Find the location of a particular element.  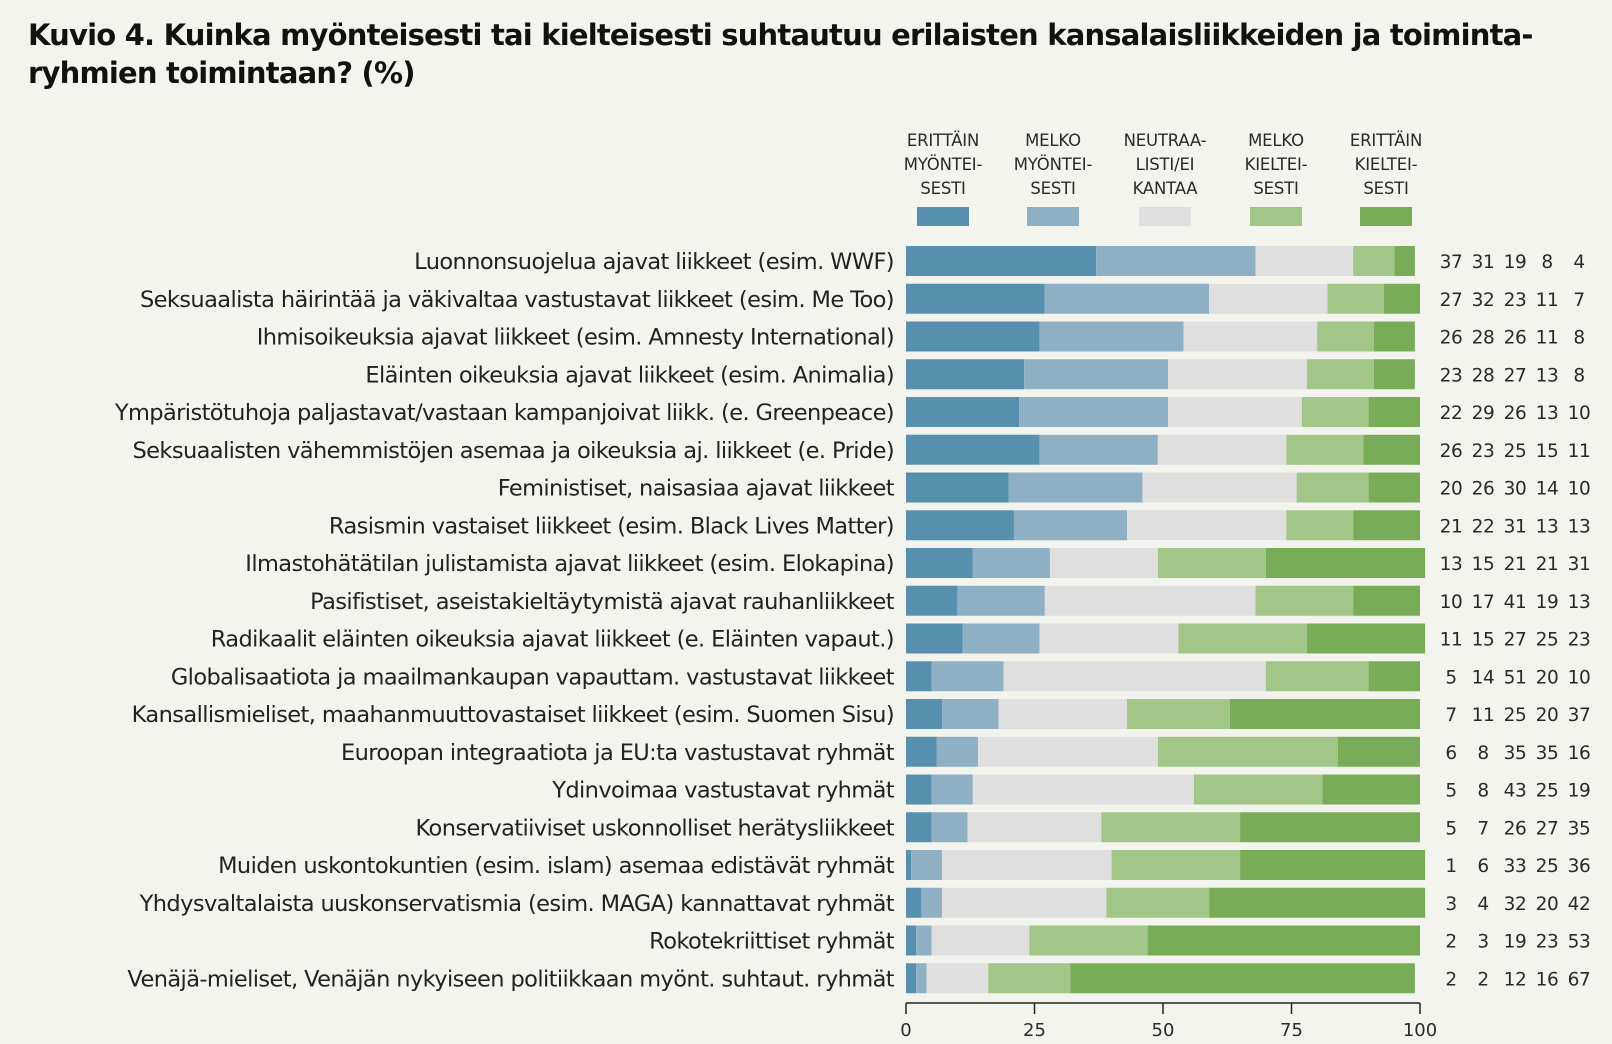

value-label: 51 is located at coordinates (1515, 677).